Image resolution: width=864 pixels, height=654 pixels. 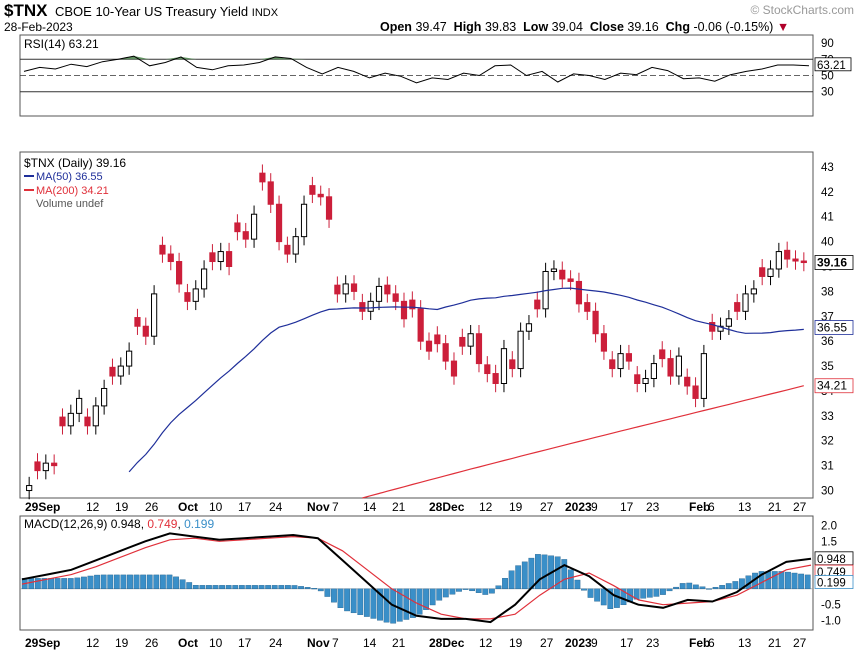 I want to click on date-axis-label-bottom: 13, so click(x=745, y=643).